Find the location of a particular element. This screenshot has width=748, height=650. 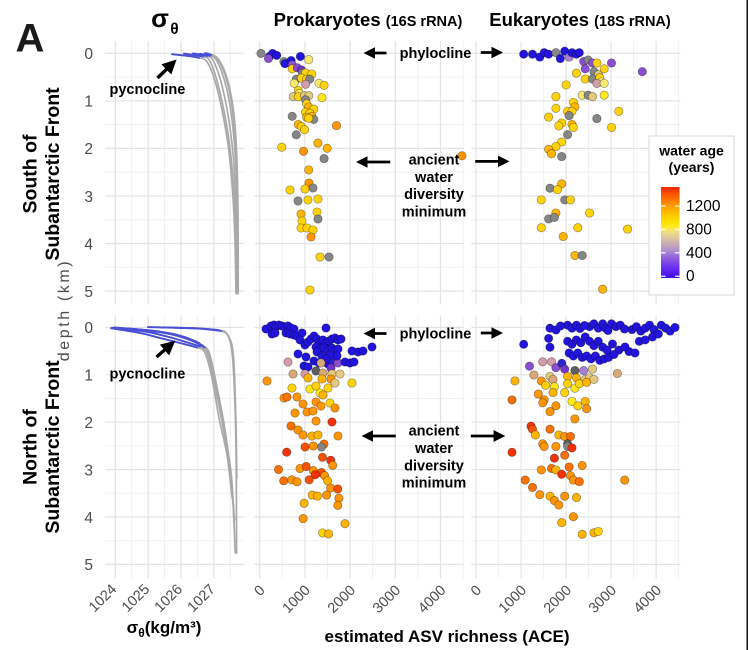

svg-text: (years) is located at coordinates (692, 167).